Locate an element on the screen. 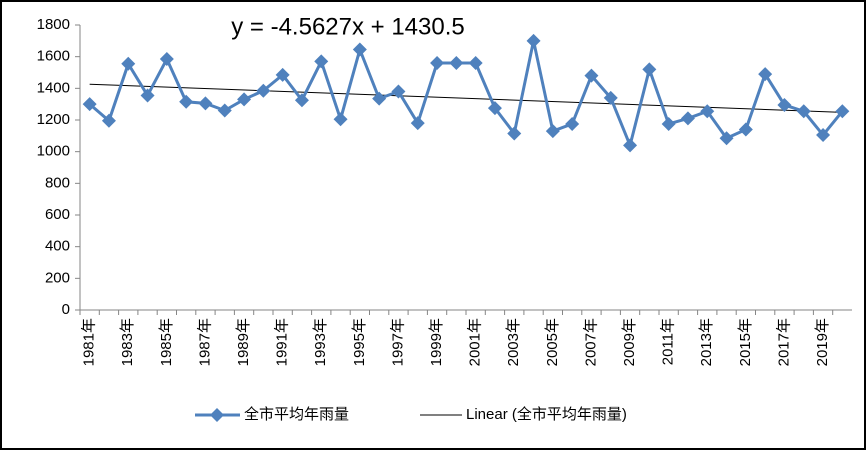  x-tick-label: 2015年 is located at coordinates (745, 342).